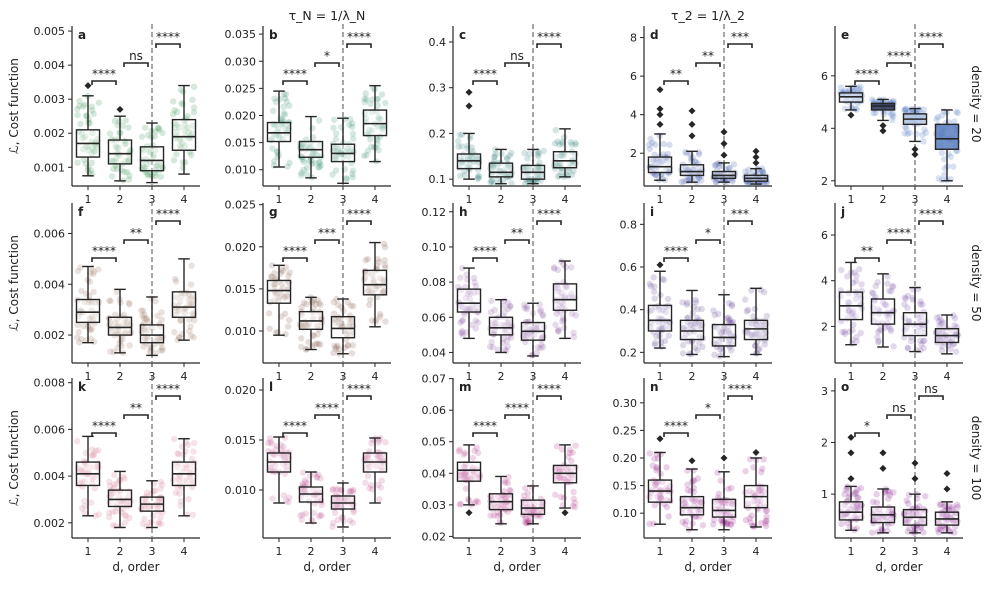  What do you see at coordinates (50, 335) in the screenshot?
I see `y-tick-label: 0.002` at bounding box center [50, 335].